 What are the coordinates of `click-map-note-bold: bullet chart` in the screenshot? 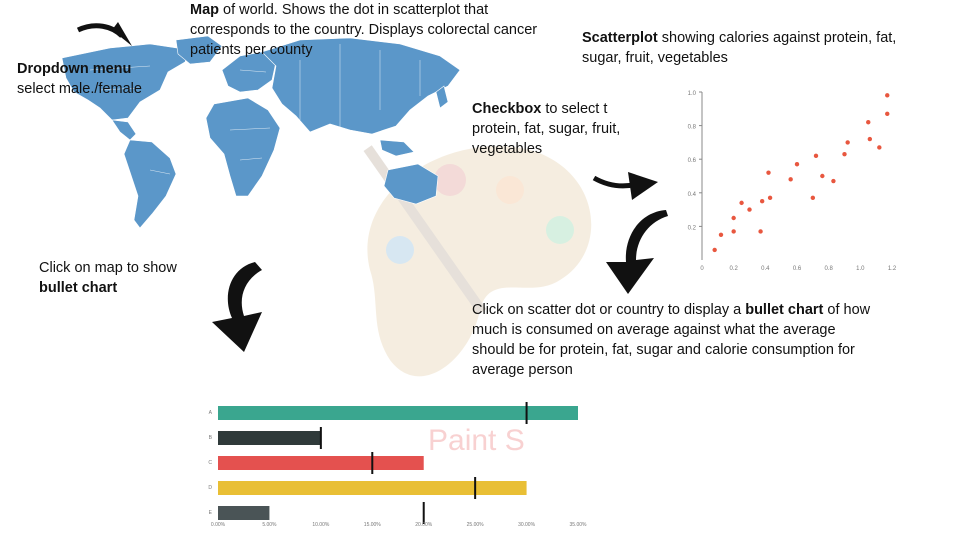 It's located at (78, 288).